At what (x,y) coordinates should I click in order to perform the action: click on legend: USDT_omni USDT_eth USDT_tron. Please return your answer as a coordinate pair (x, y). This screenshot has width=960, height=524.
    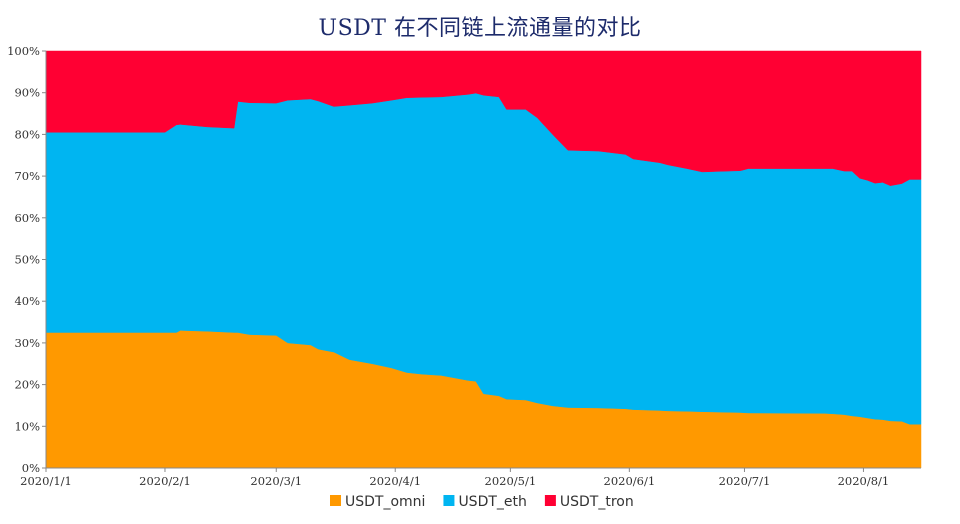
    Looking at the image, I should click on (482, 502).